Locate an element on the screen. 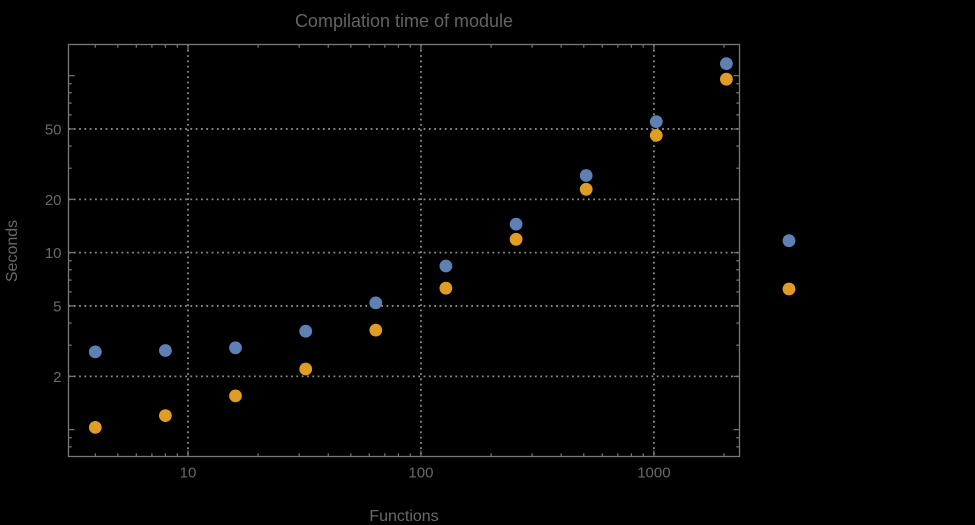 This screenshot has height=525, width=975. y-tick-label-20: 20 is located at coordinates (53, 200).